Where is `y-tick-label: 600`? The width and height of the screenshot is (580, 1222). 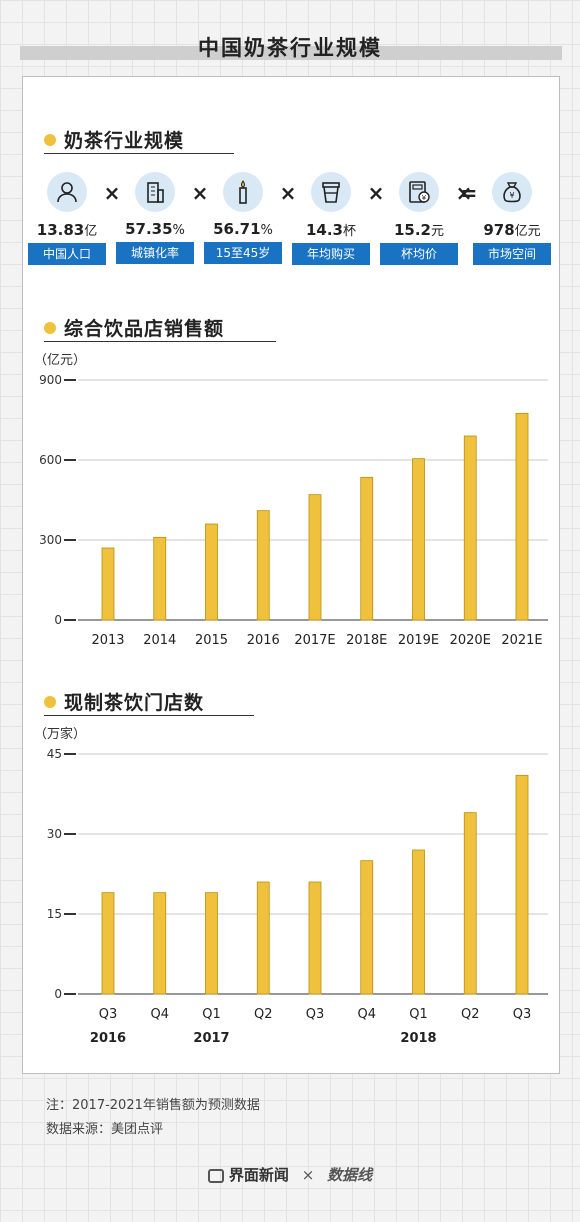 y-tick-label: 600 is located at coordinates (50, 460).